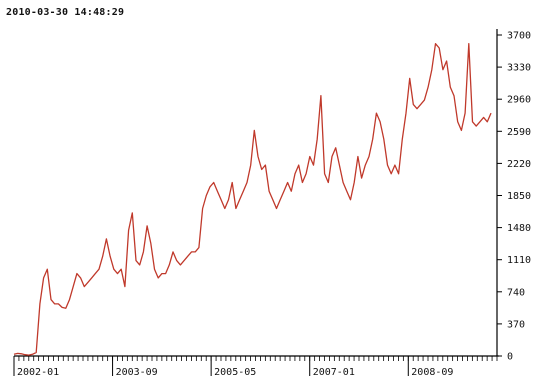  I want to click on chart-timestamp: 2010-03-30 14:48:29, so click(65, 12).